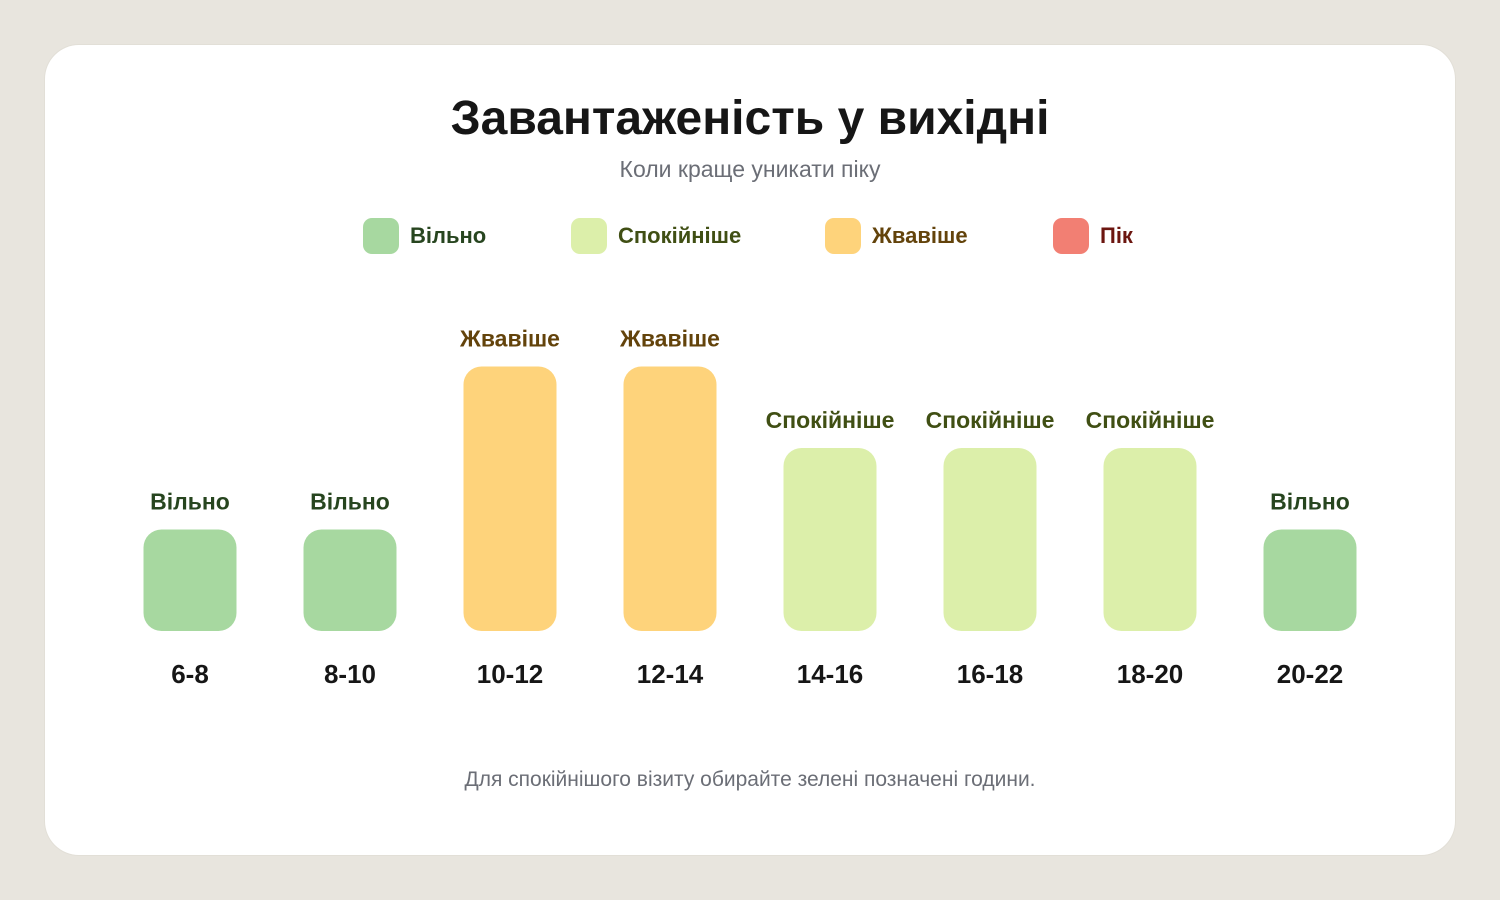 The image size is (1500, 900). Describe the element at coordinates (1310, 674) in the screenshot. I see `x-tick-label: 20-22` at that location.